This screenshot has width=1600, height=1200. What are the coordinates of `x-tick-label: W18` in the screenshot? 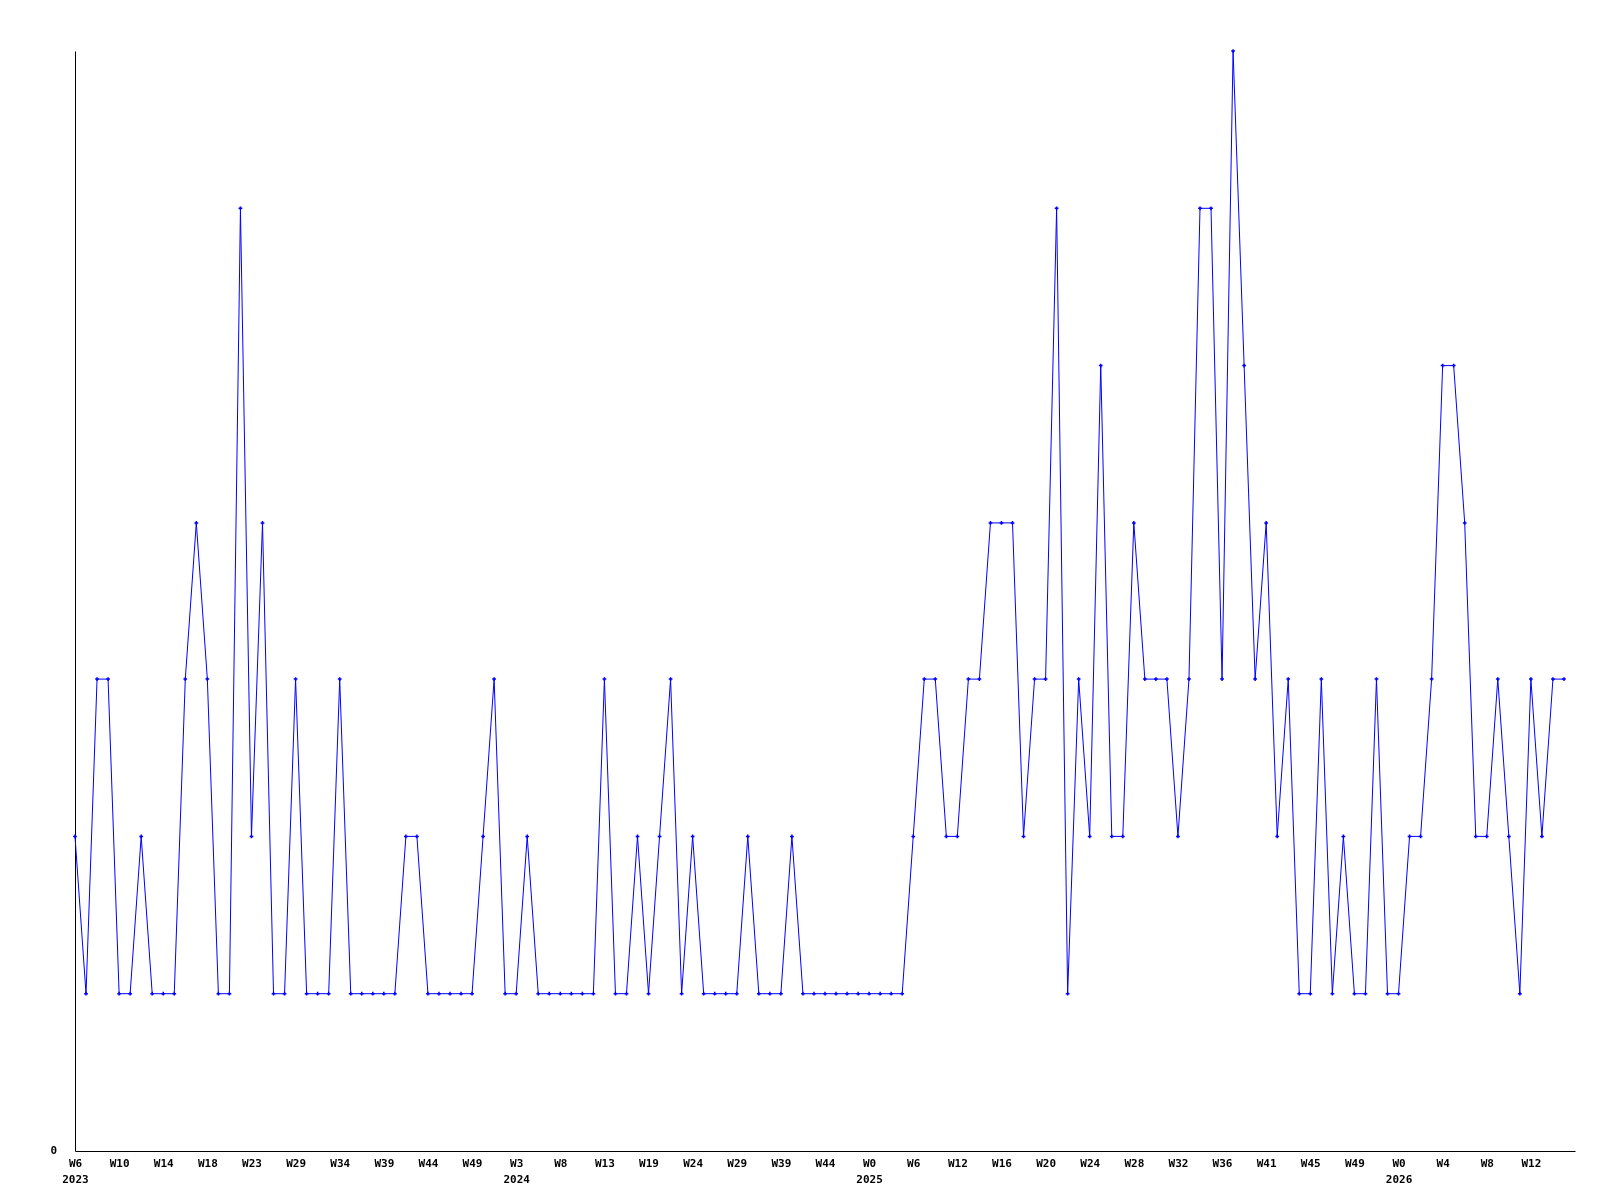 It's located at (207, 1163).